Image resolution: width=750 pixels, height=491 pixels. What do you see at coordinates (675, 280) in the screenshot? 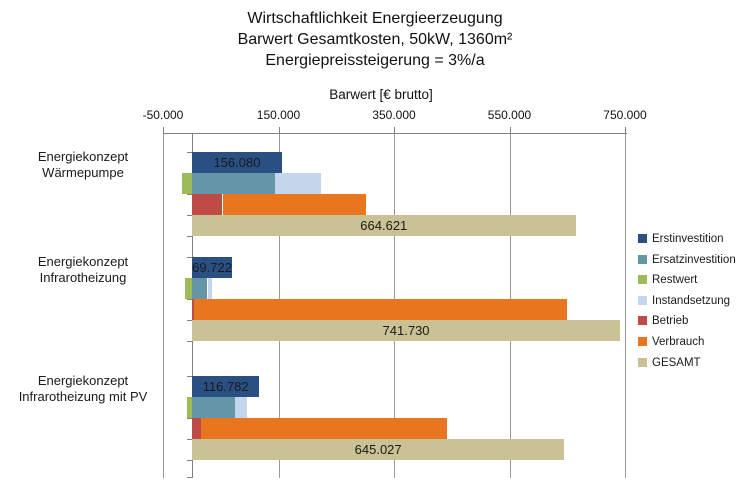
I see `legend-label-restwert: Restwert` at bounding box center [675, 280].